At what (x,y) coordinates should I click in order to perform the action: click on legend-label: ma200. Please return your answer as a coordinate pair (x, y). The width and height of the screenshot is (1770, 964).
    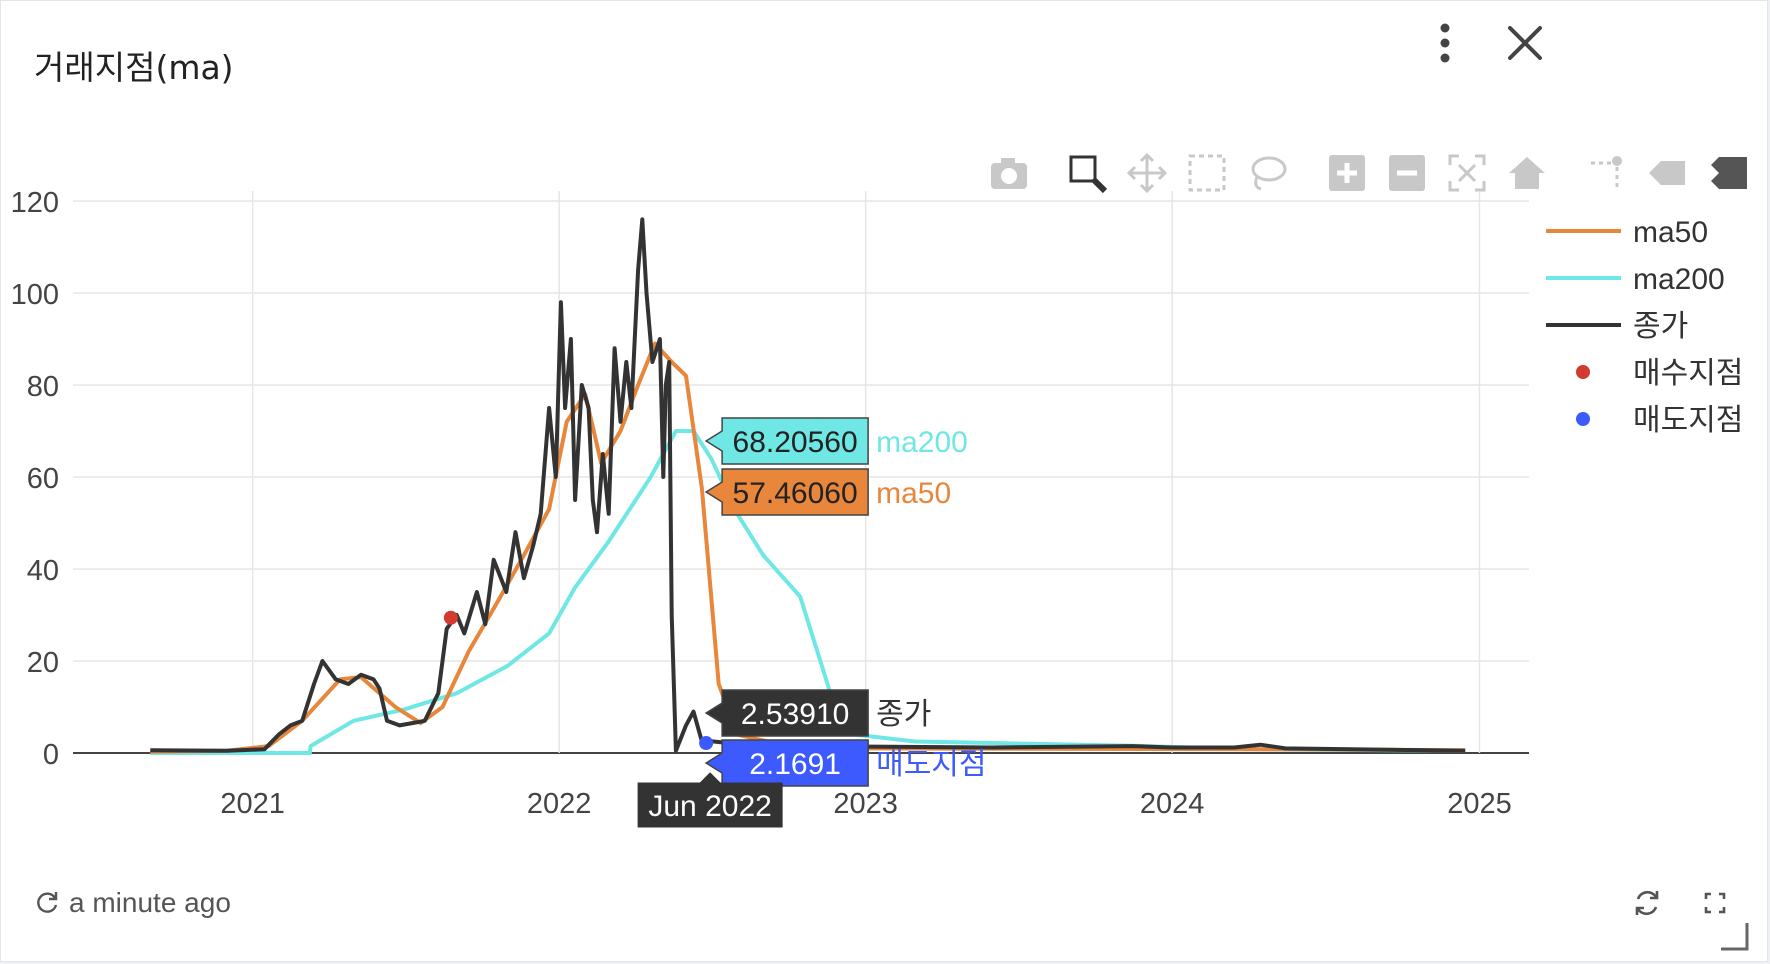
    Looking at the image, I should click on (1679, 279).